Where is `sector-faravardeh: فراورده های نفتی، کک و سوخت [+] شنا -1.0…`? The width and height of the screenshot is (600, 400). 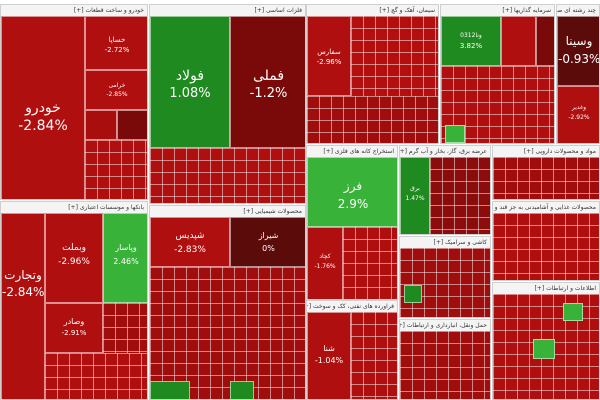 sector-faravardeh: فراورده های نفتی، کک و سوخت [+] شنا -1.0… is located at coordinates (352, 350).